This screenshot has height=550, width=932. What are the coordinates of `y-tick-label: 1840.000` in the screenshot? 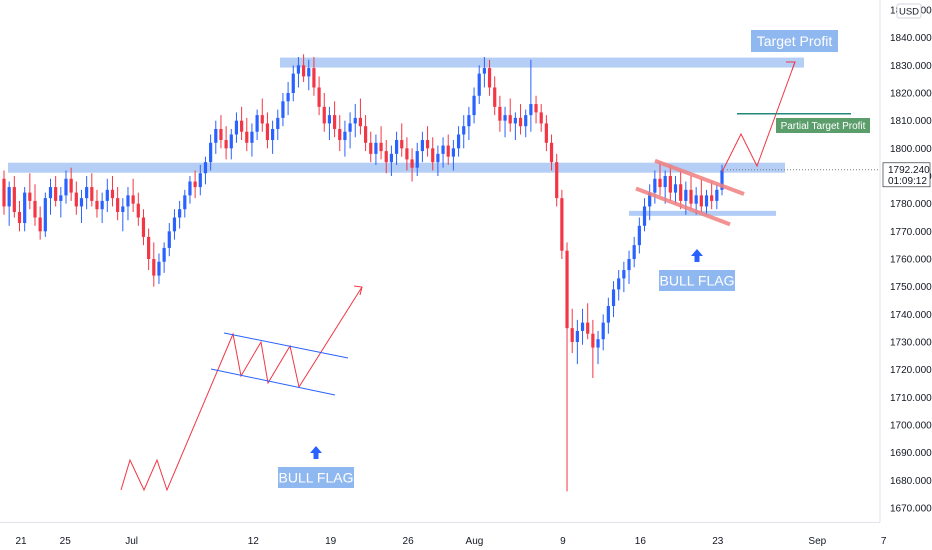 It's located at (911, 38).